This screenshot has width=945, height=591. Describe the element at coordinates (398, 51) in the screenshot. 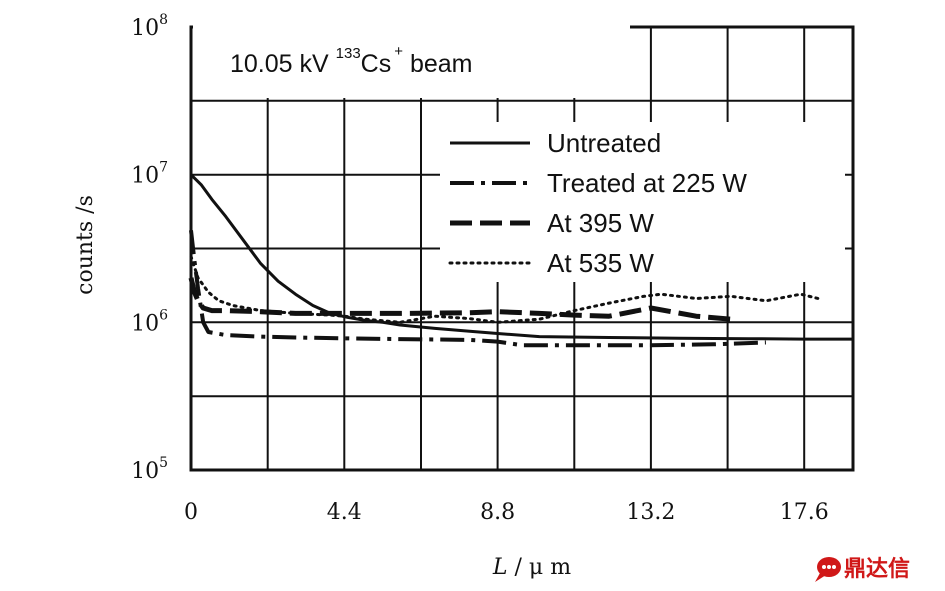

I see `annotation-charge: +` at that location.